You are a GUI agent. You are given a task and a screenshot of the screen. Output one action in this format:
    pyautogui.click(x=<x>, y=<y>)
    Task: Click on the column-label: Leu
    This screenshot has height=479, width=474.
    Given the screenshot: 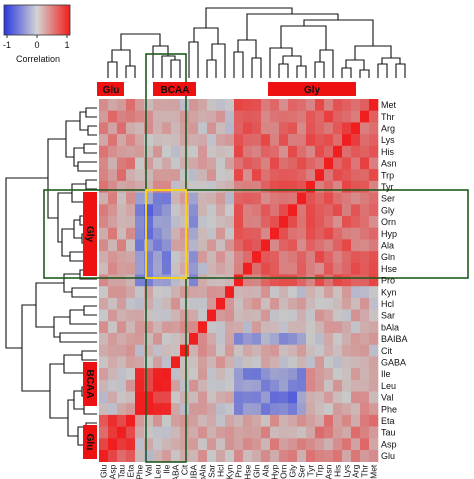 What is the action you would take?
    pyautogui.click(x=158, y=471)
    